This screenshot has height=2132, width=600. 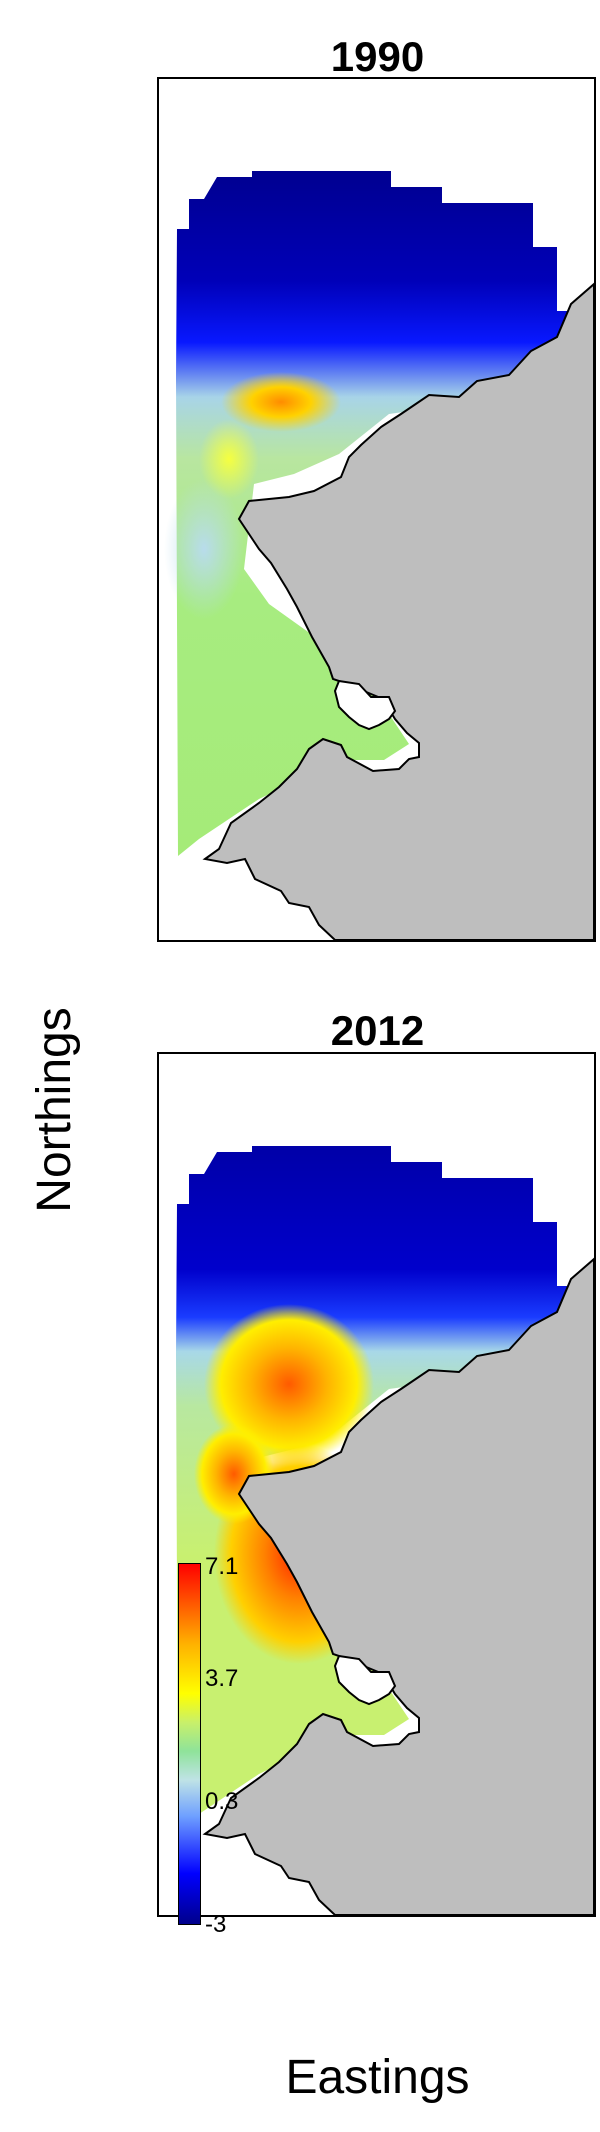 I want to click on panel-title-1990: 1990, so click(x=377, y=56).